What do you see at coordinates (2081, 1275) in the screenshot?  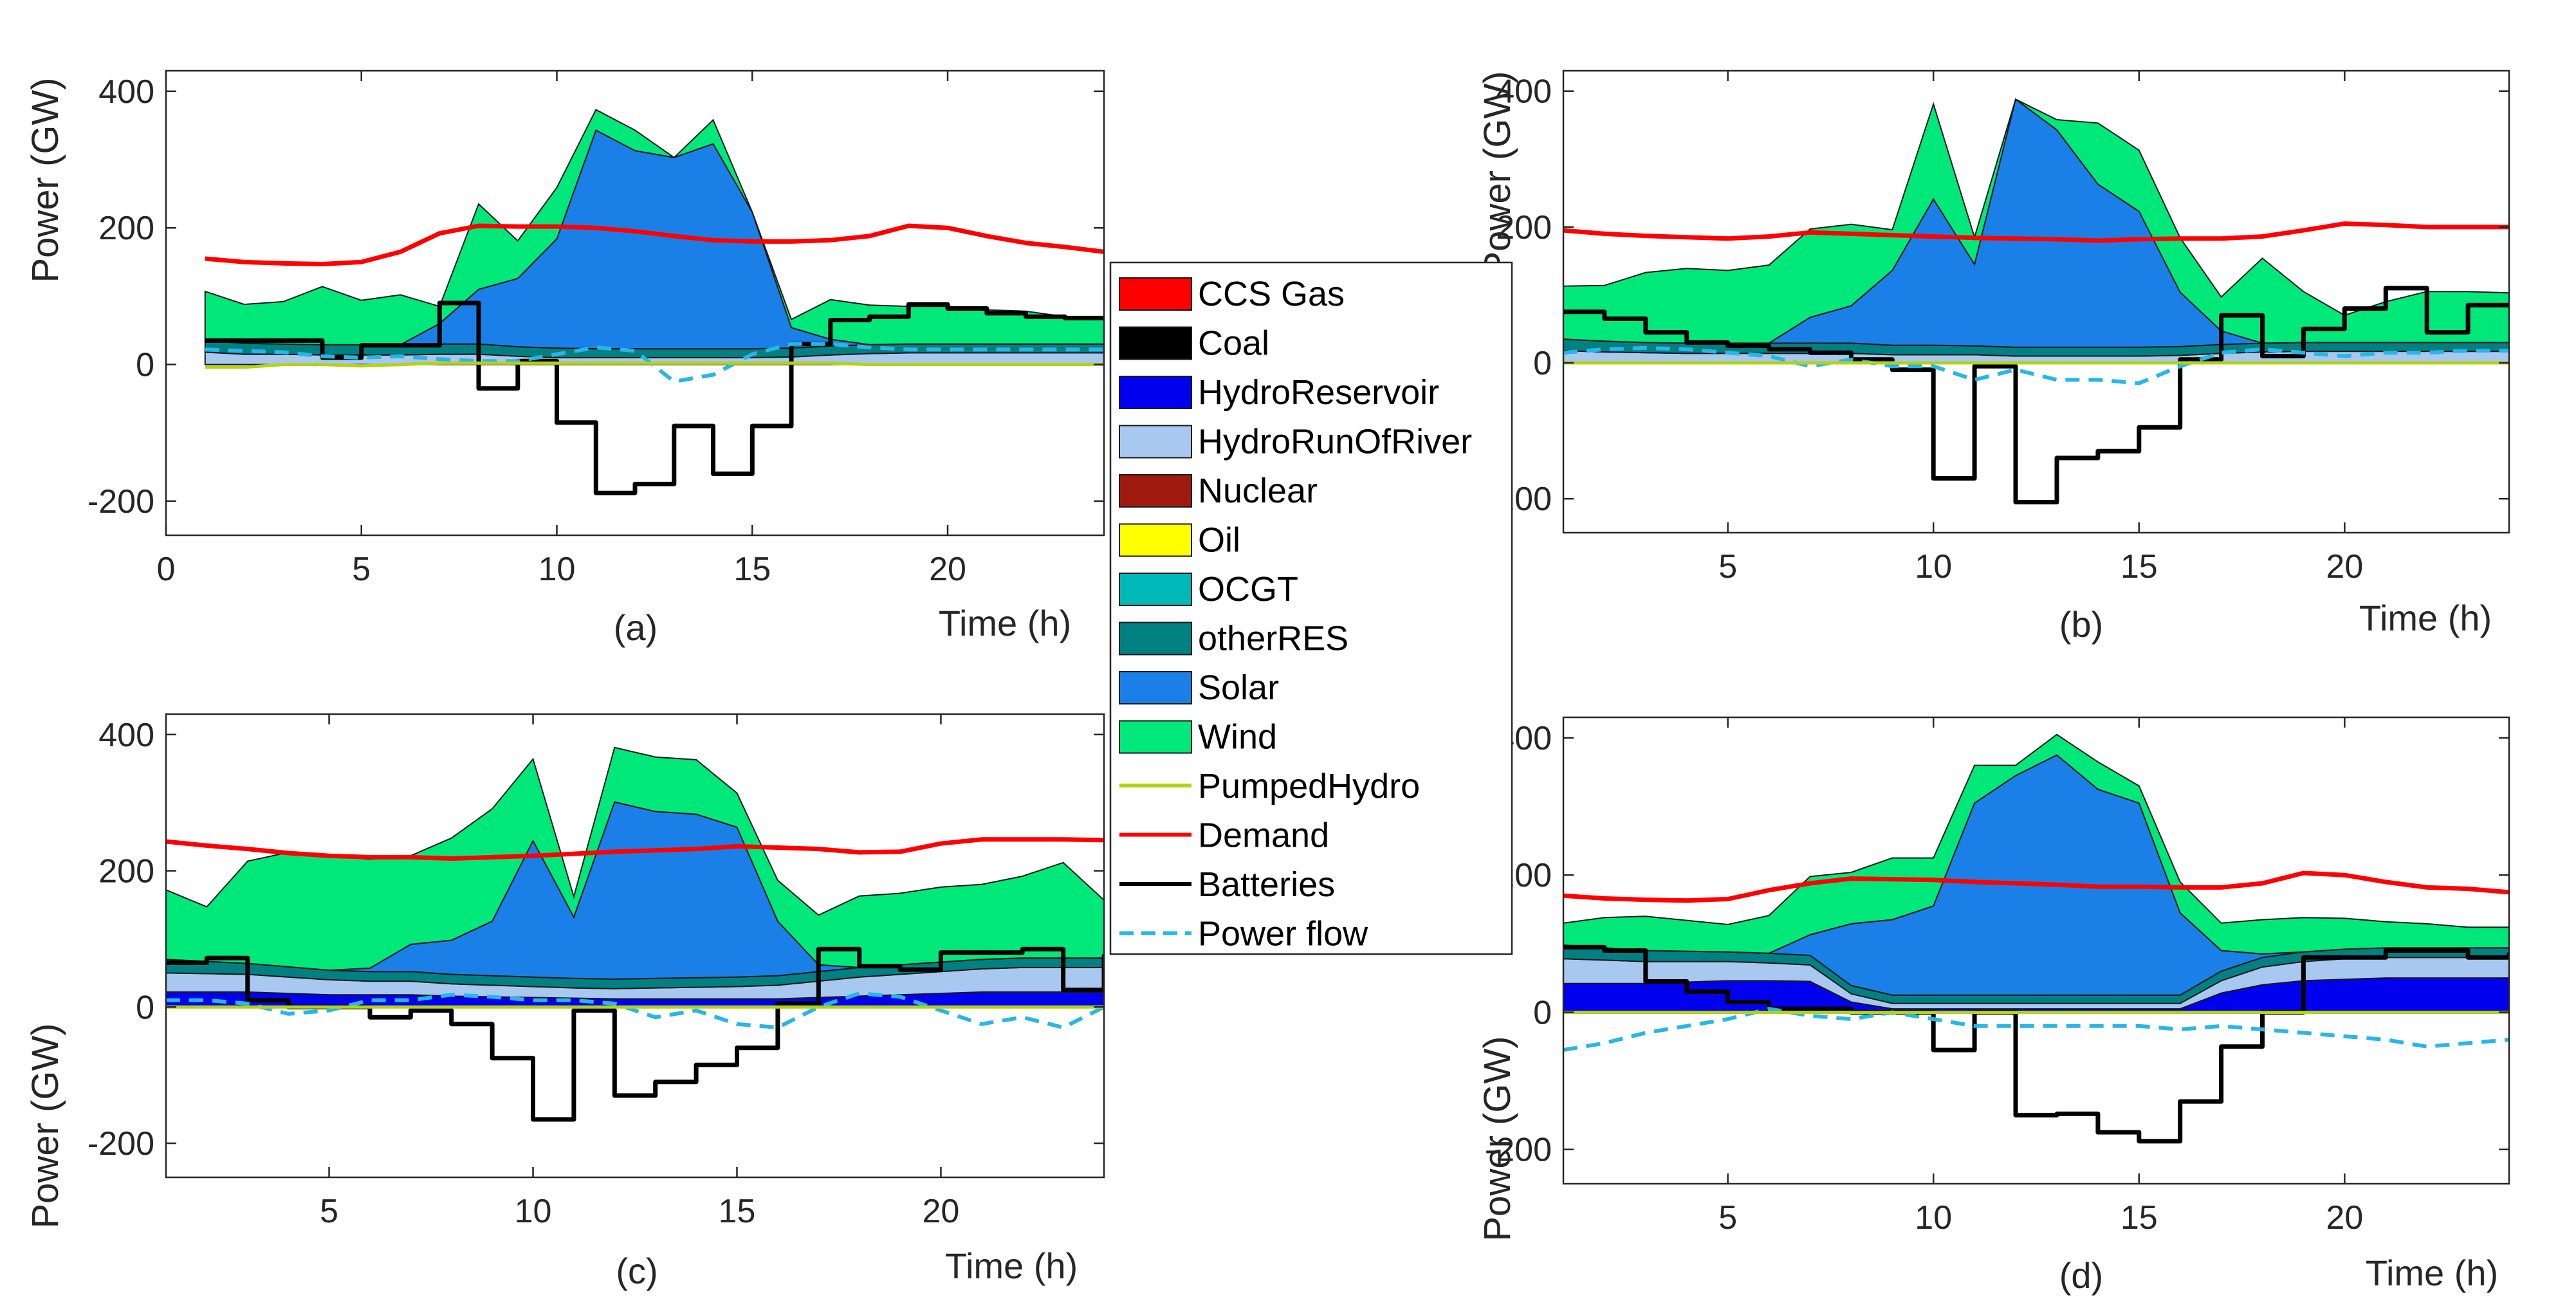 I see `subplot-label: (d)` at bounding box center [2081, 1275].